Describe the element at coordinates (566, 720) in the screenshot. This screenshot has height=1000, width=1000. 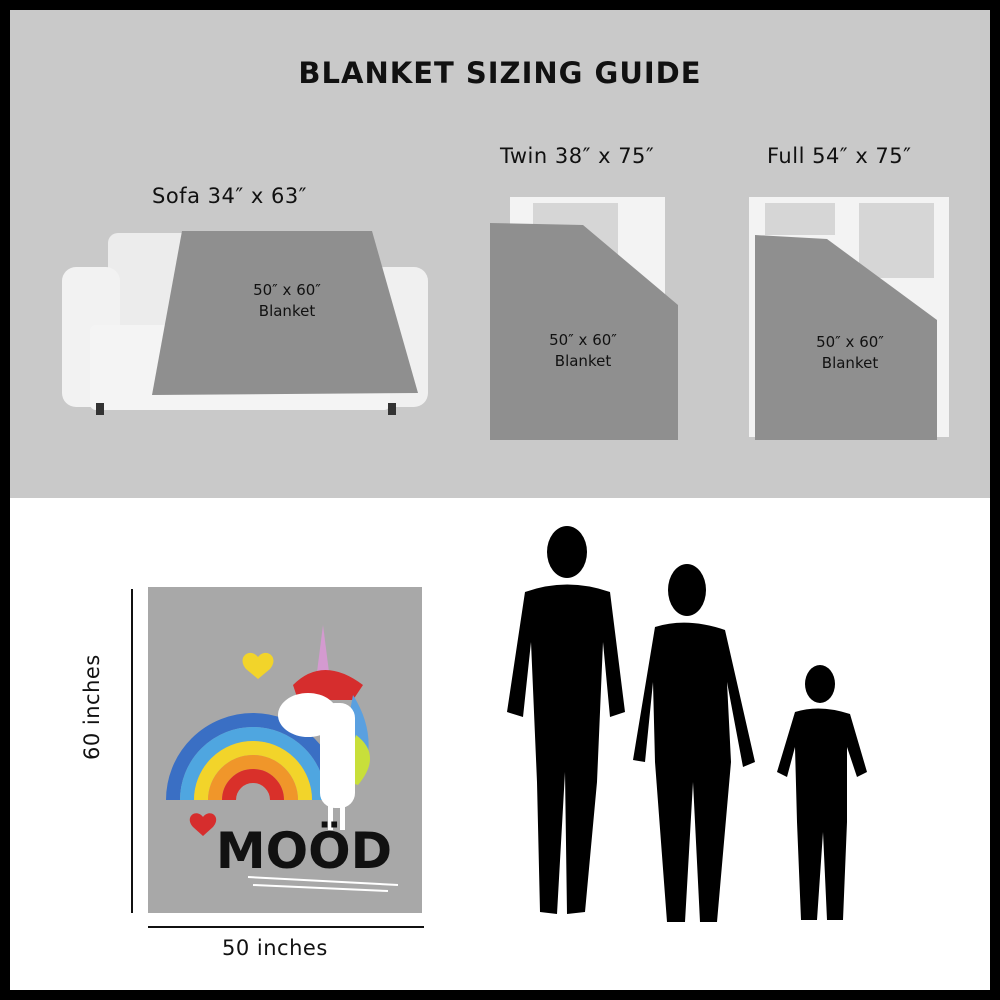
I see `man-silhouette` at that location.